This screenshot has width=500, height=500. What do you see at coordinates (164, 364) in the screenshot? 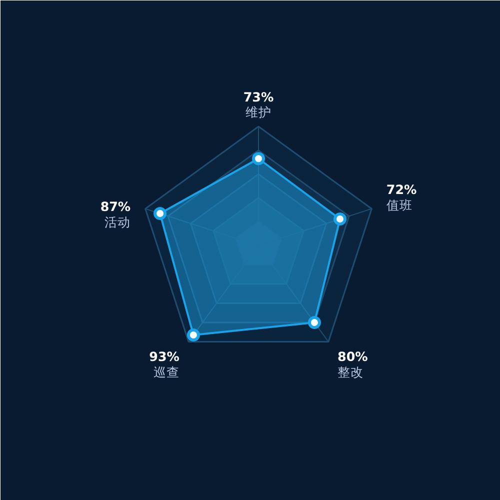
I see `spoke-label: 93% 巡查` at bounding box center [164, 364].